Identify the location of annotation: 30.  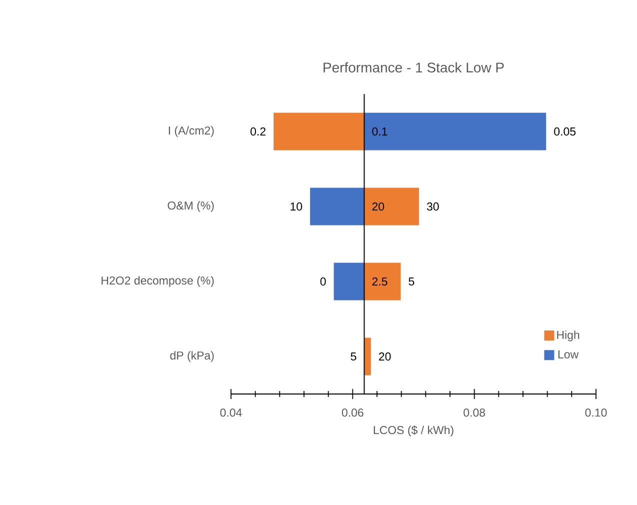
(432, 206).